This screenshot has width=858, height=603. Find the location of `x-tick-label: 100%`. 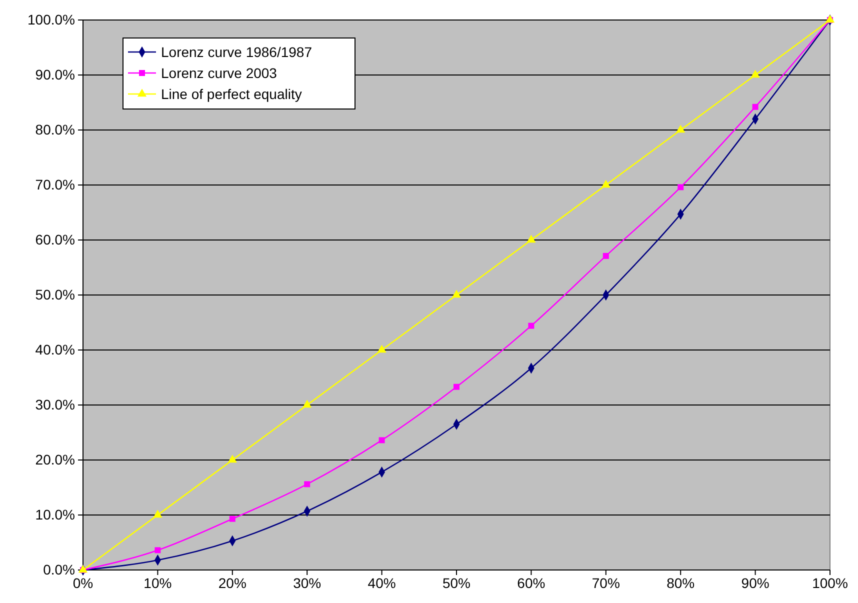

x-tick-label: 100% is located at coordinates (830, 582).